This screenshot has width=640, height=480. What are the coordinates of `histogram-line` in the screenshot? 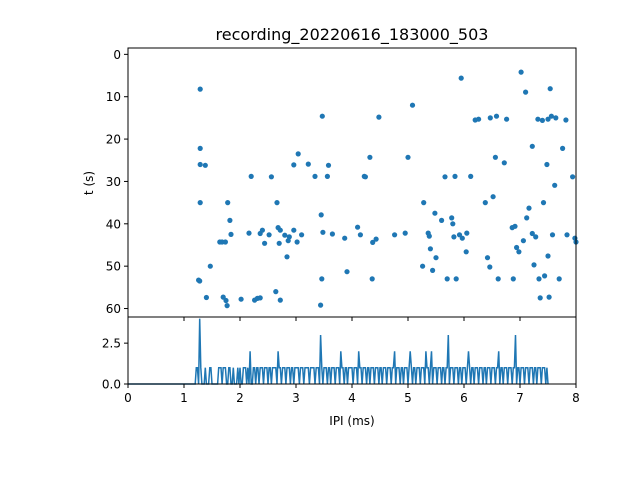 It's located at (338, 351).